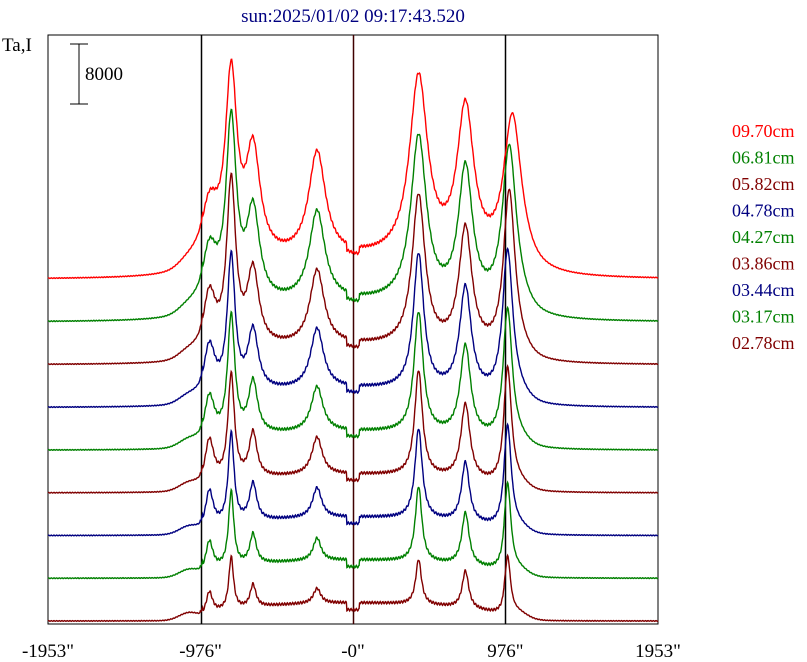  Describe the element at coordinates (353, 530) in the screenshot. I see `series-line-03-17cm` at that location.